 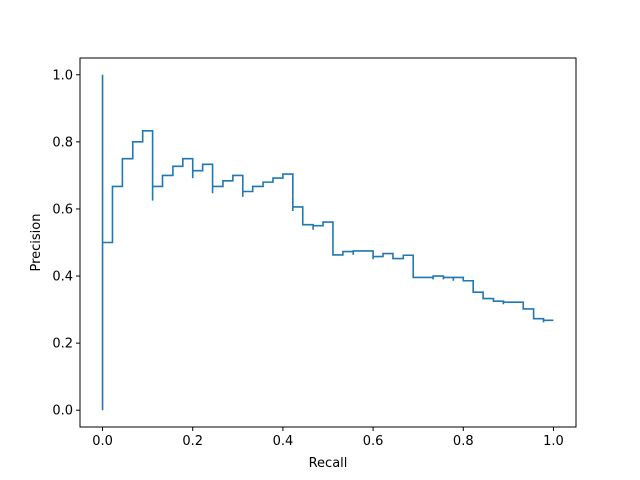 What do you see at coordinates (62, 209) in the screenshot?
I see `y-tick-label: 0.6` at bounding box center [62, 209].